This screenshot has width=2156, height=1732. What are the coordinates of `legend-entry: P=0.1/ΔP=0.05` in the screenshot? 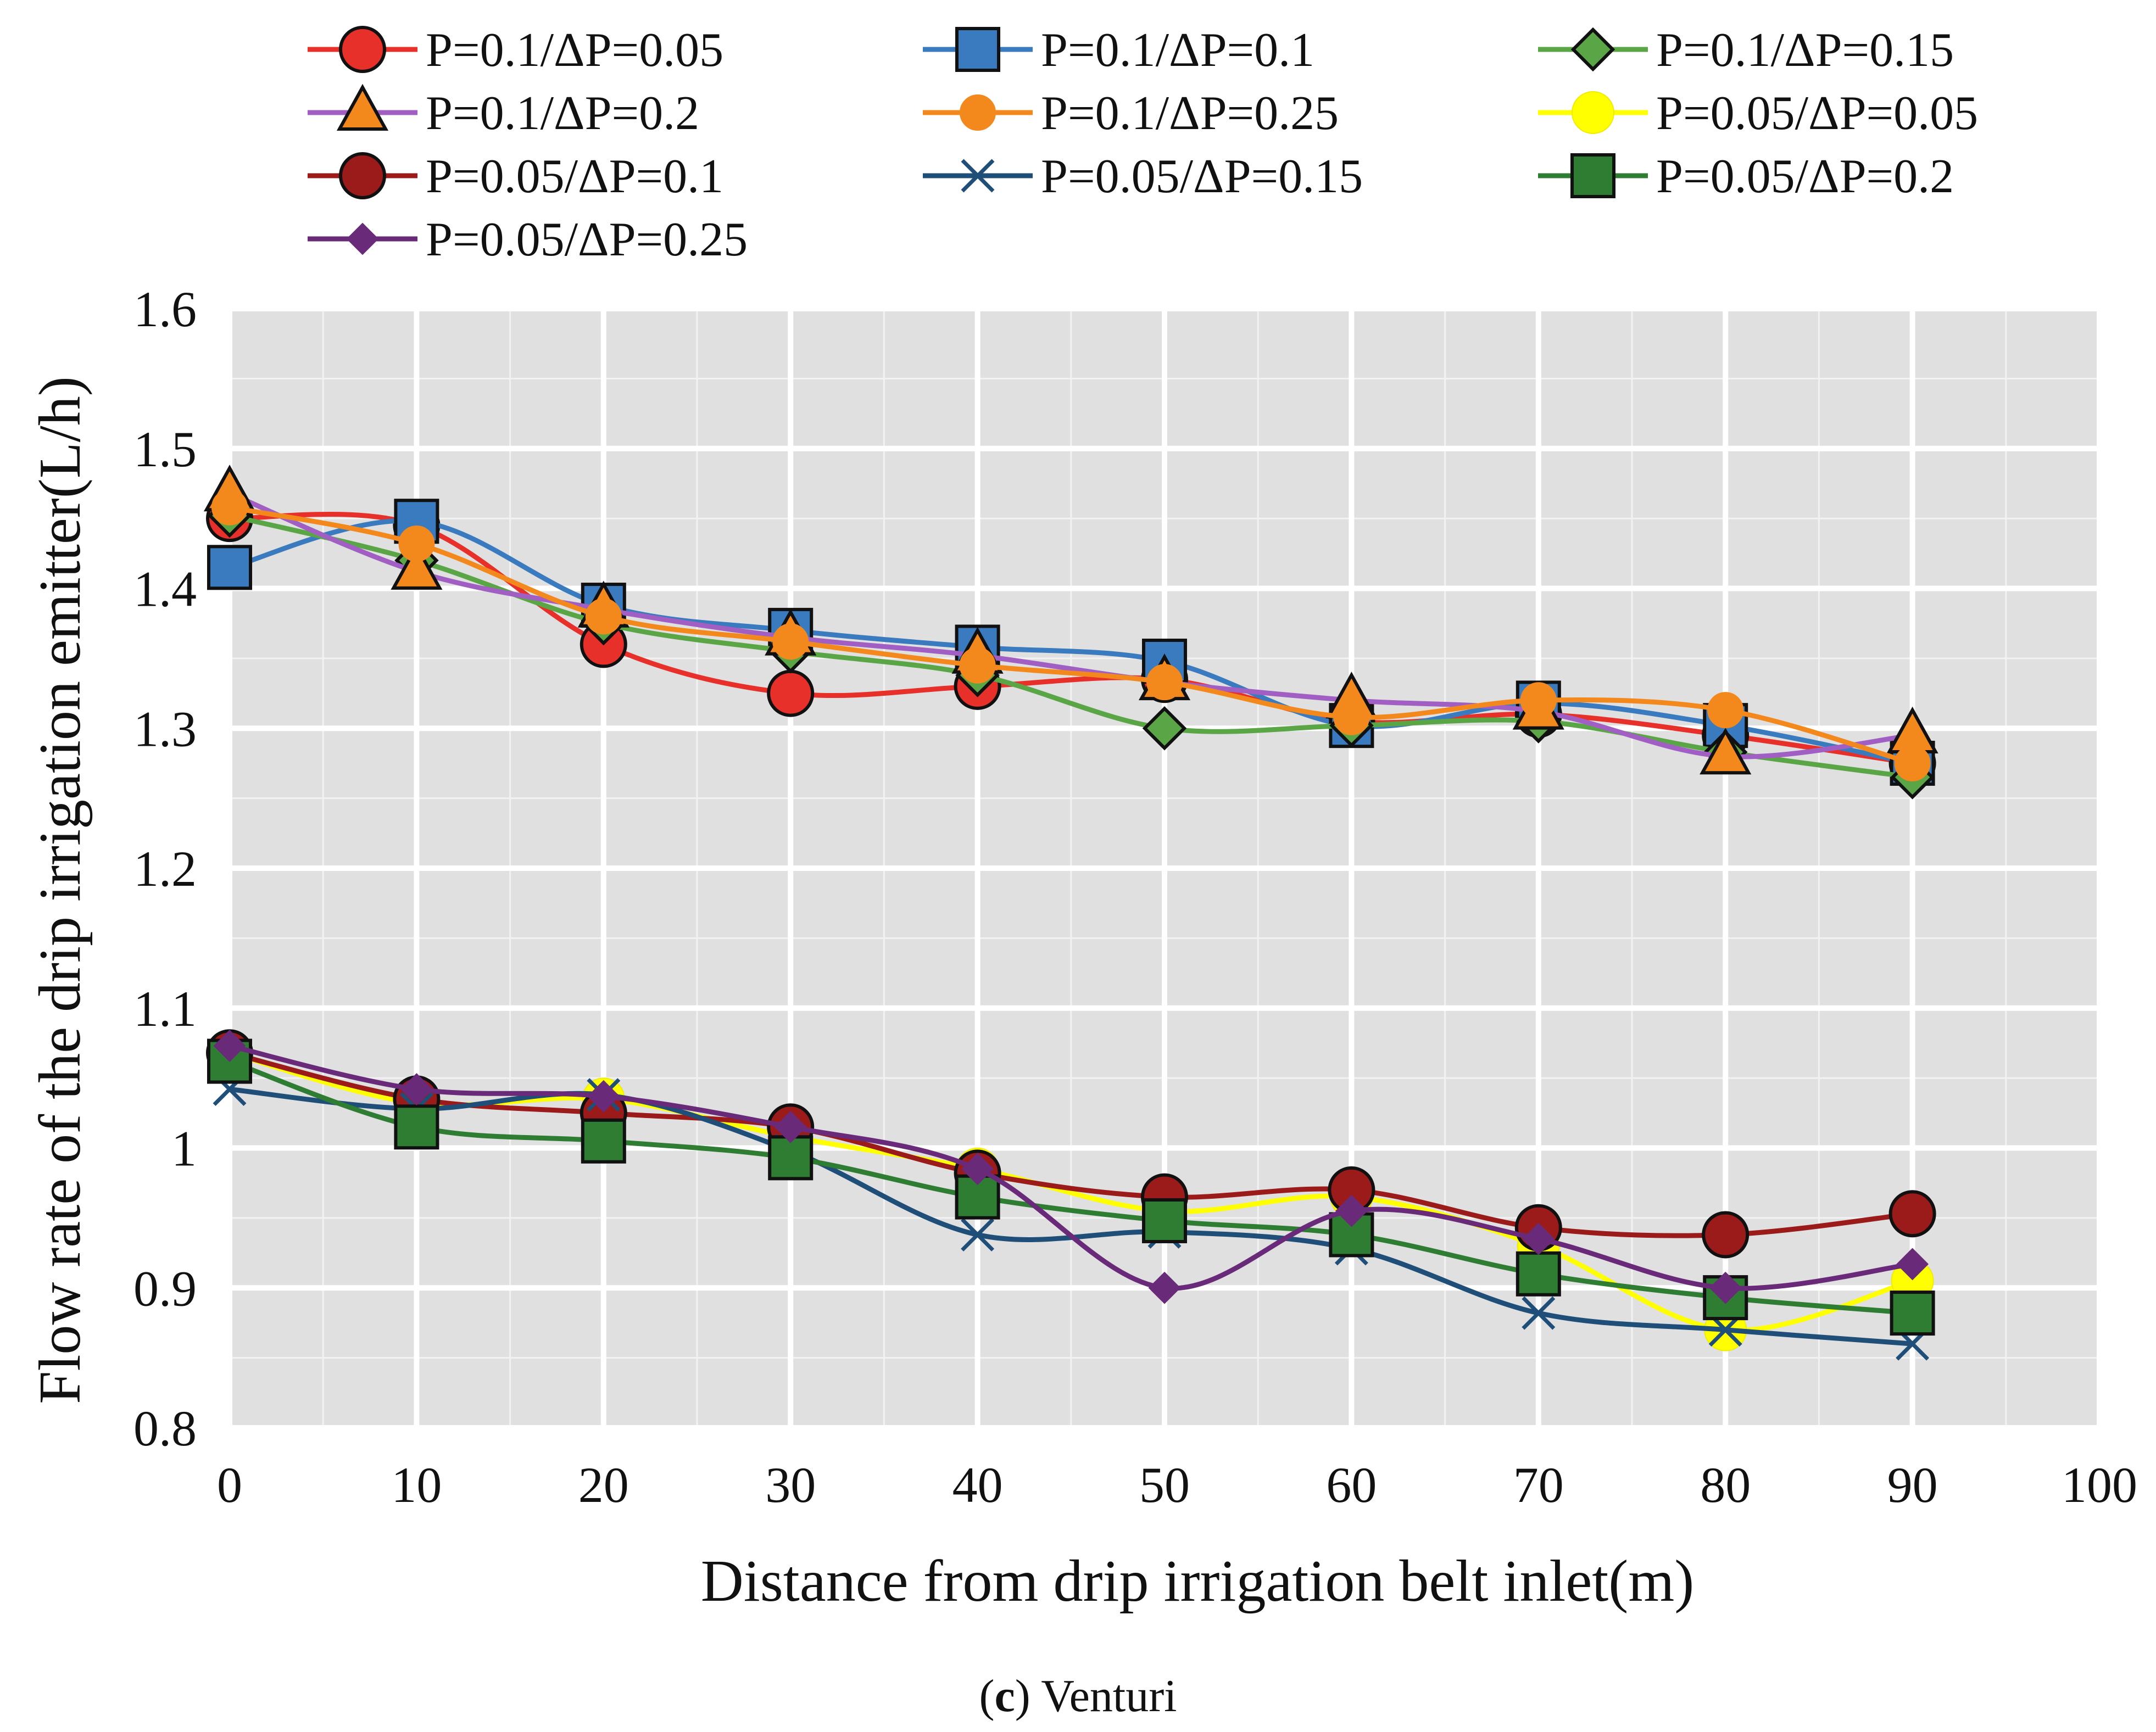 It's located at (515, 50).